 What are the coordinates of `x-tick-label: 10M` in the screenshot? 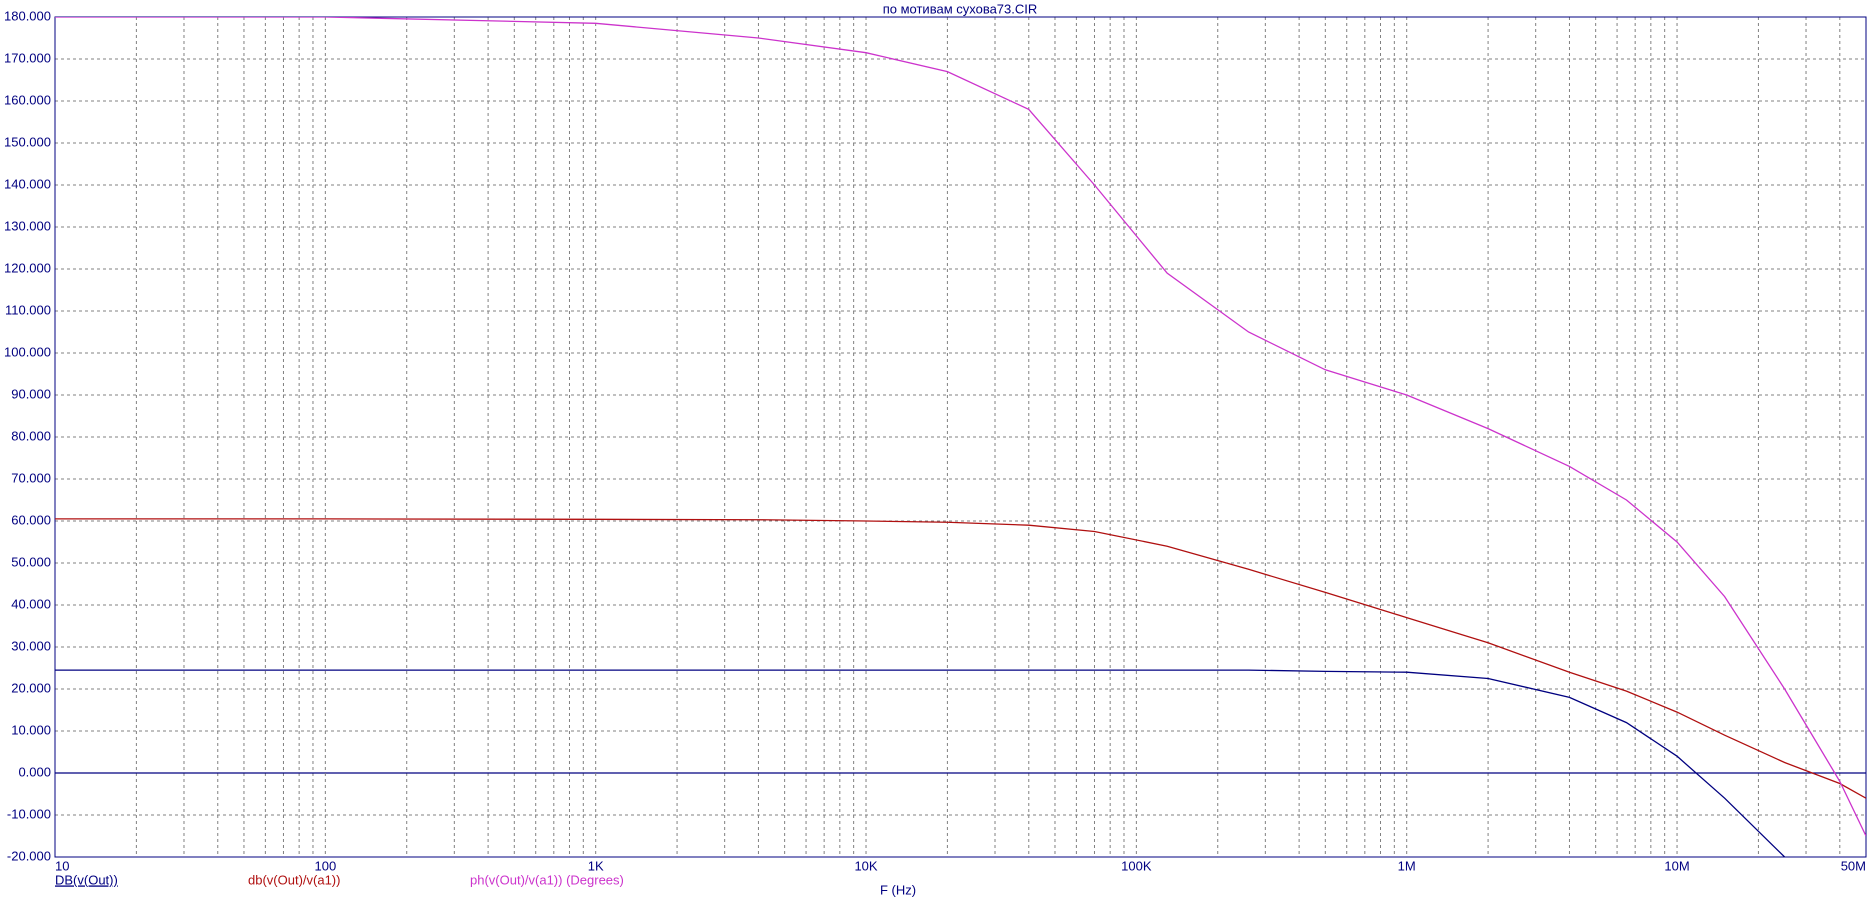 It's located at (1676, 865).